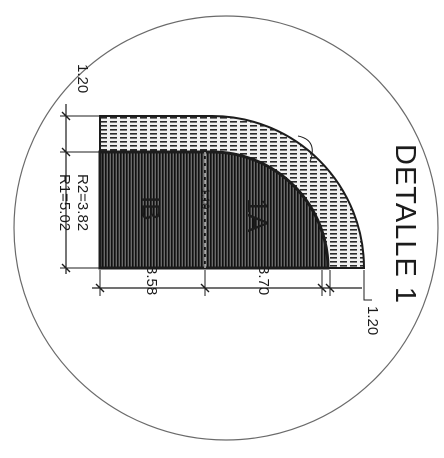  I want to click on zone-ib-region, so click(214, 210).